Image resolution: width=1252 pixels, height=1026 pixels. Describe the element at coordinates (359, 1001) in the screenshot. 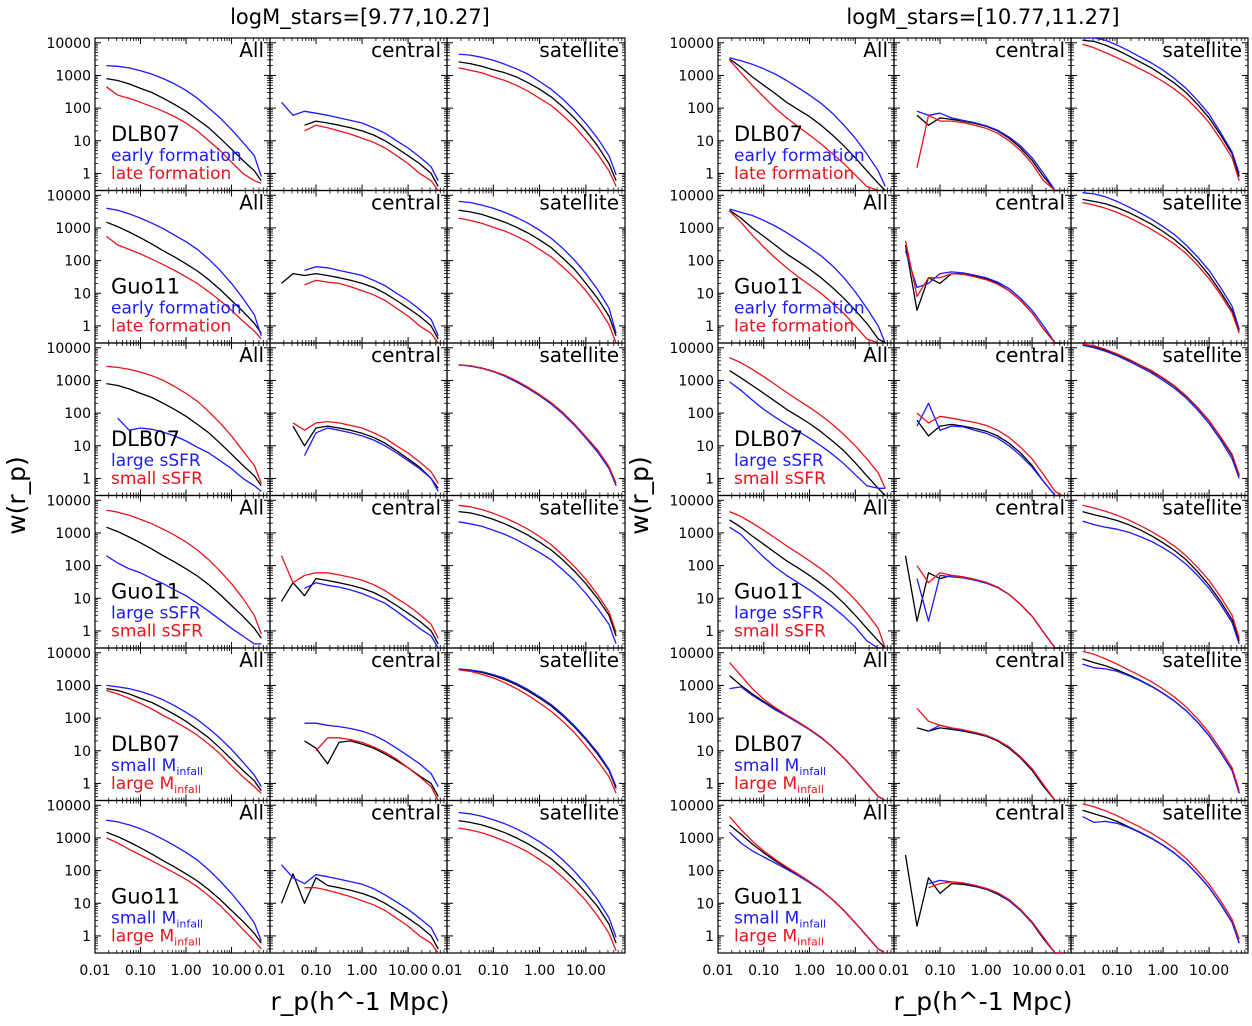

I see `x-axis-title: r_p(h^-1 Mpc)` at that location.